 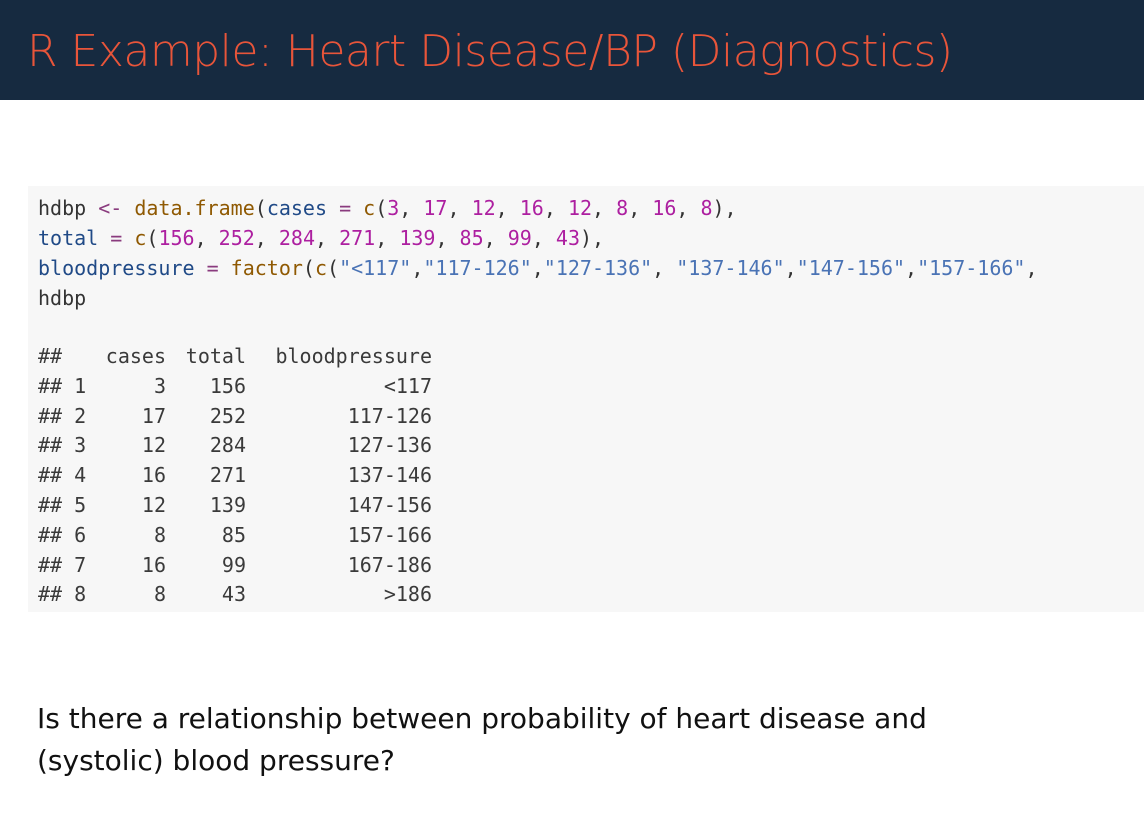 I want to click on code-fn-factor: factor, so click(x=266, y=268).